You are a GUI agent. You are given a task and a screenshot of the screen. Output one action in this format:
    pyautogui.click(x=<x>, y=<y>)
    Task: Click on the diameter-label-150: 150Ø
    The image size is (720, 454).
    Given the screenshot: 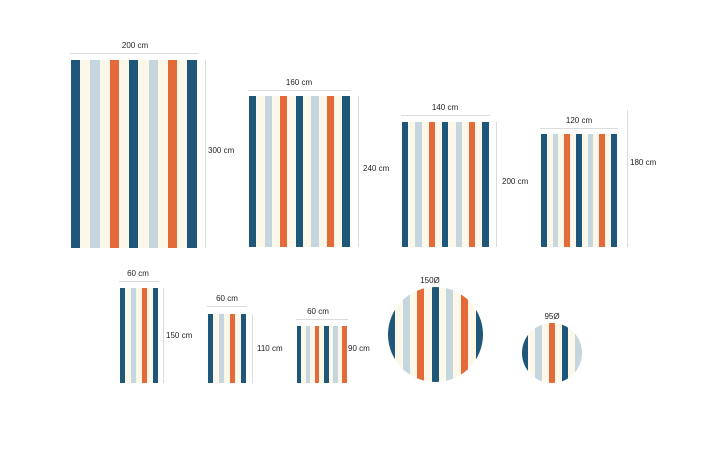 What is the action you would take?
    pyautogui.click(x=430, y=280)
    